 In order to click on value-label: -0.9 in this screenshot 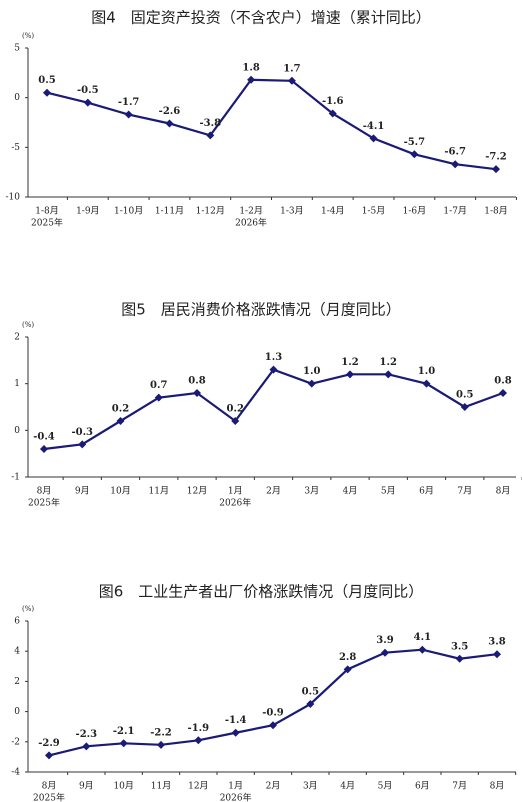, I will do `click(273, 713)`.